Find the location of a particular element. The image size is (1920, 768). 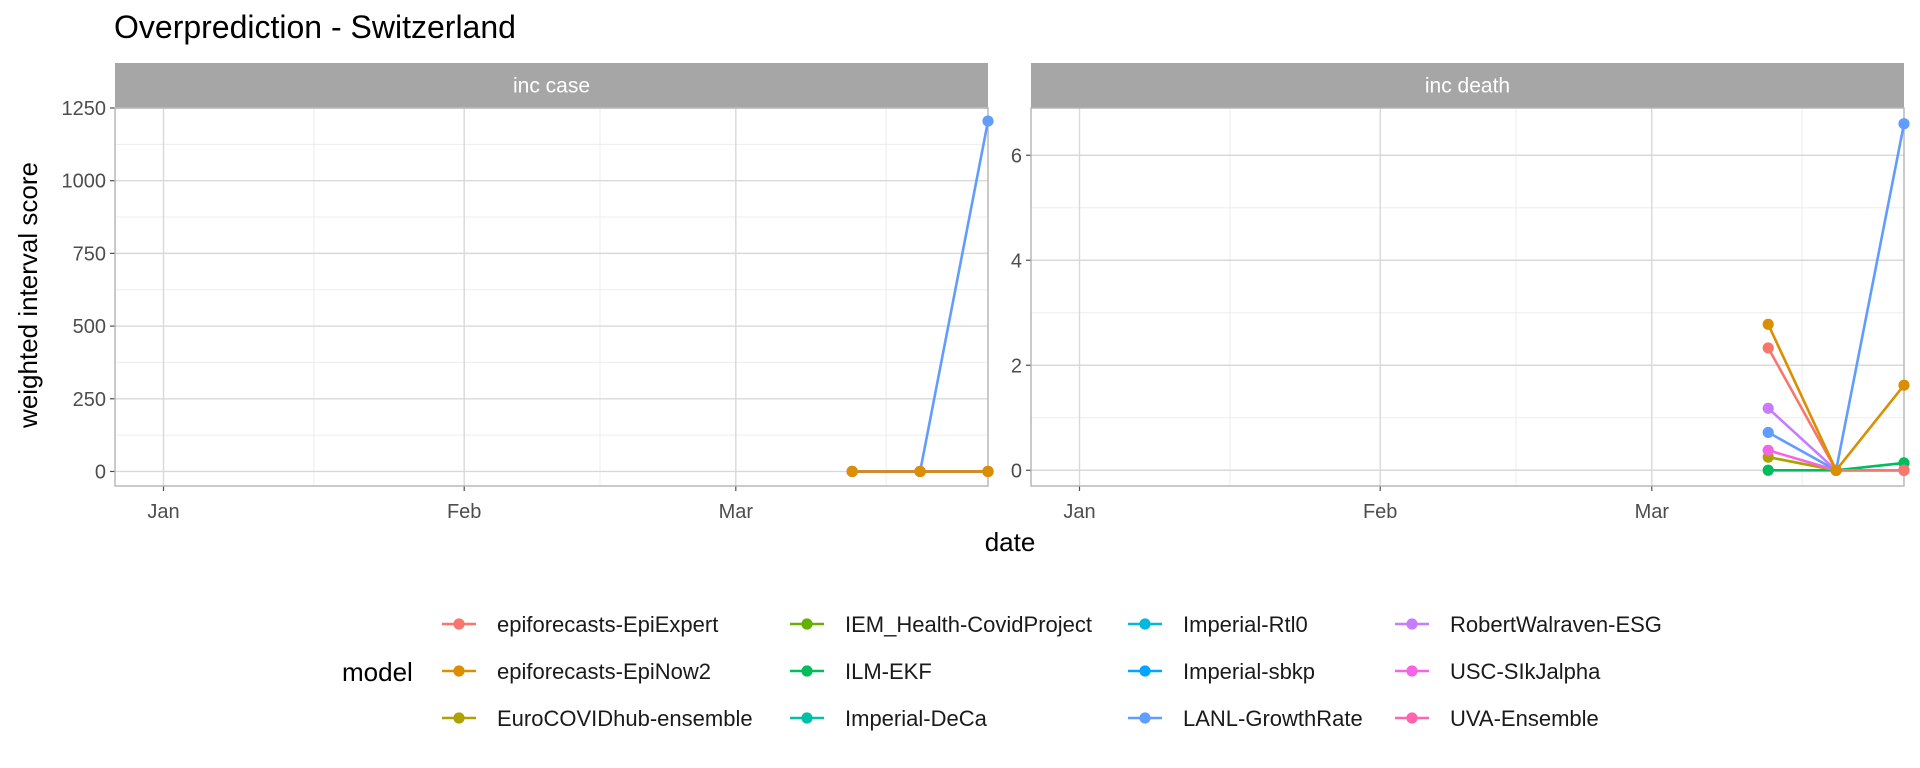

chart-title: Overprediction - Switzerland is located at coordinates (315, 27).